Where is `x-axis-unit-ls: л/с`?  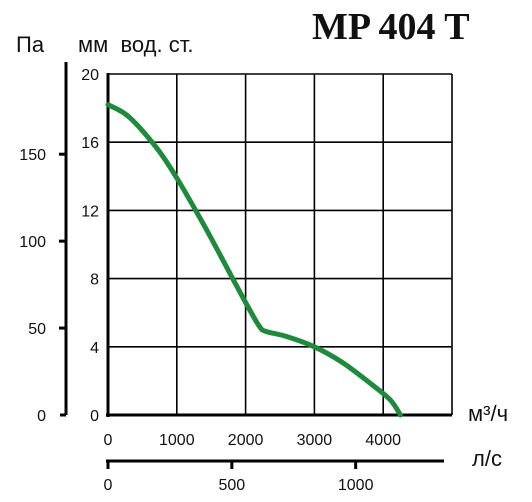 x-axis-unit-ls: л/с is located at coordinates (487, 458).